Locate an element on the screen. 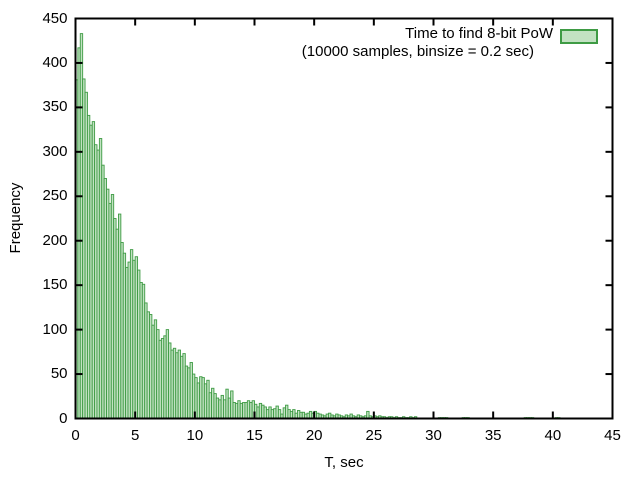 Image resolution: width=640 pixels, height=480 pixels. x-tick-label: 40 is located at coordinates (553, 435).